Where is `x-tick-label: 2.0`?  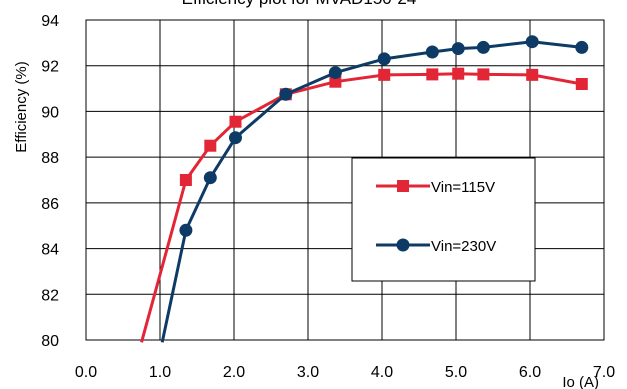
x-tick-label: 2.0 is located at coordinates (234, 372).